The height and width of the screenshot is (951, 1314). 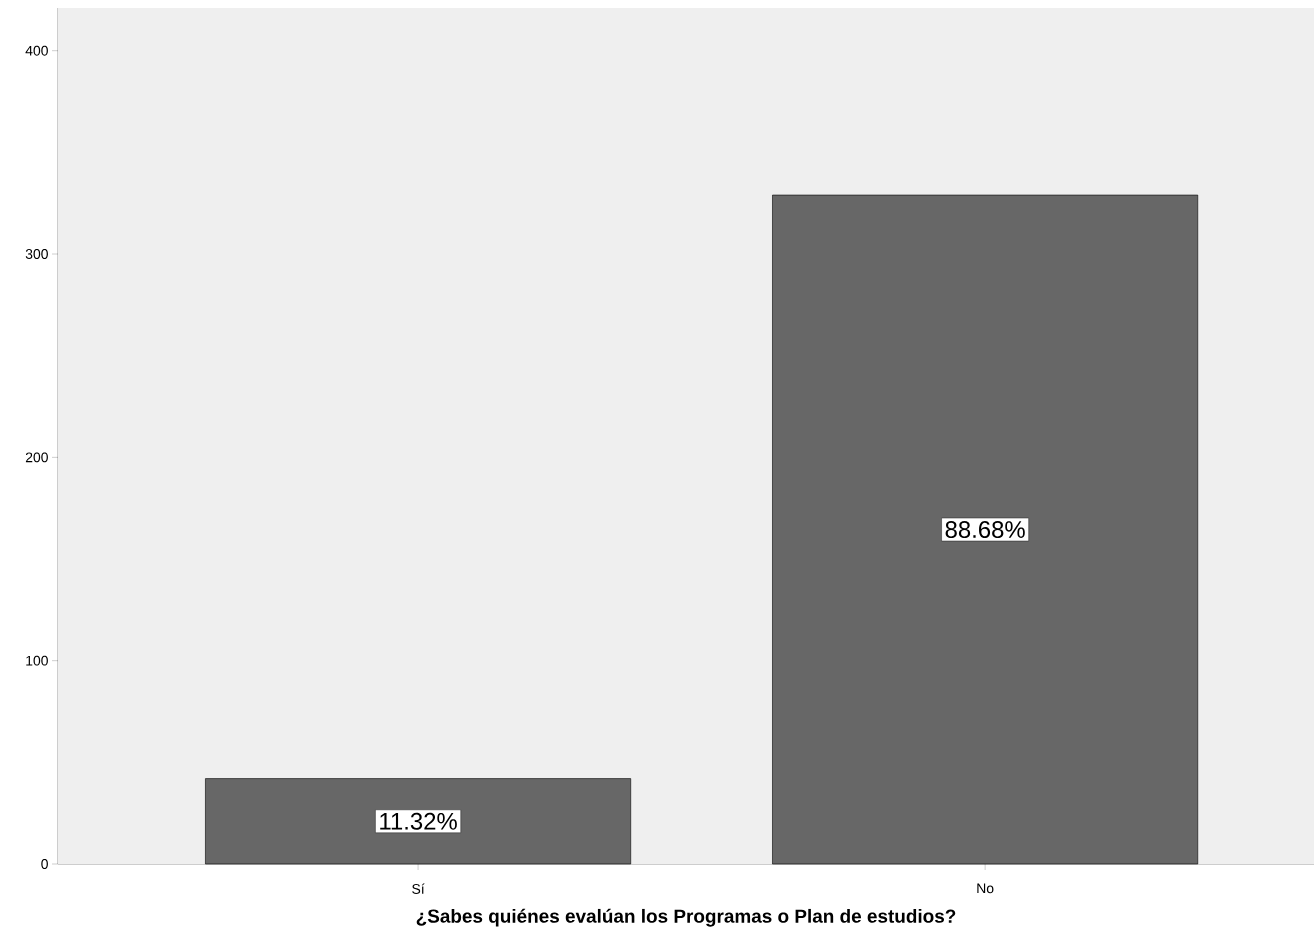 What do you see at coordinates (686, 917) in the screenshot?
I see `x-axis-title: ¿Sabes quiénes evalúan los Programas o Plan de estudios?` at bounding box center [686, 917].